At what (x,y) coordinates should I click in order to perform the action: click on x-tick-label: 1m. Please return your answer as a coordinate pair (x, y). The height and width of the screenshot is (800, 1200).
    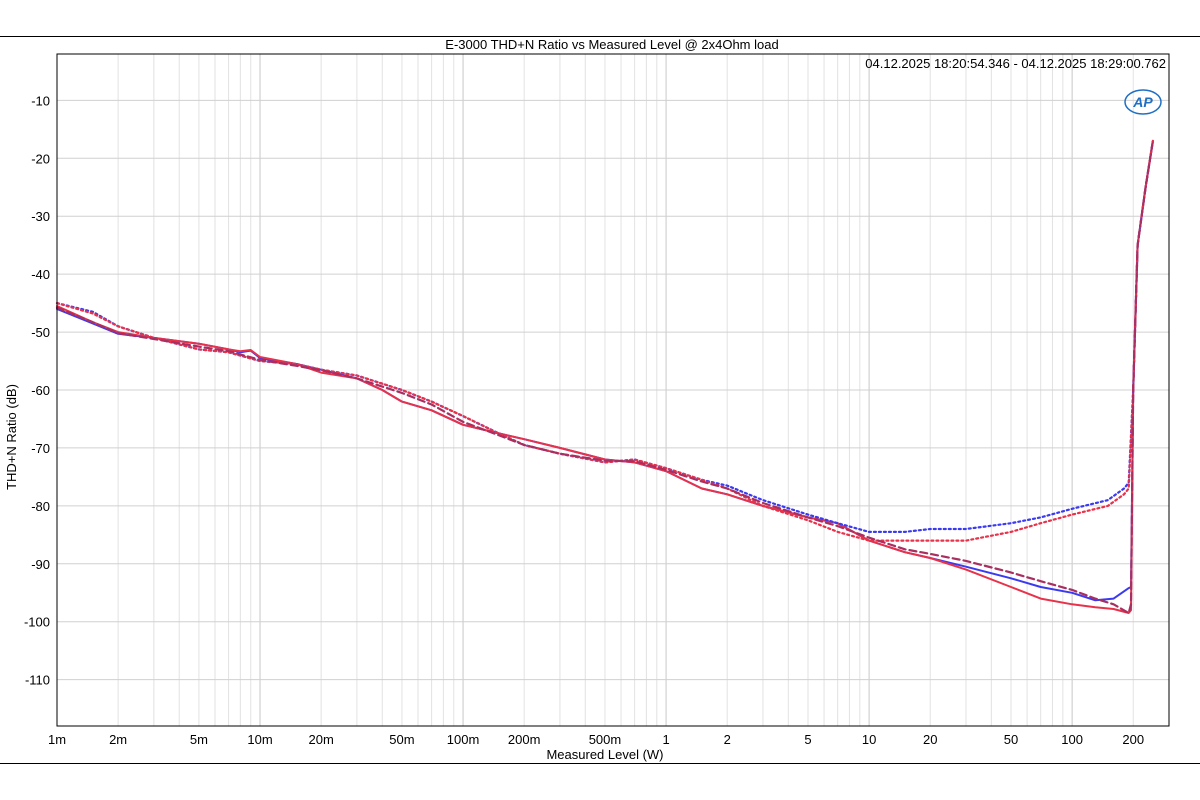
    Looking at the image, I should click on (57, 739).